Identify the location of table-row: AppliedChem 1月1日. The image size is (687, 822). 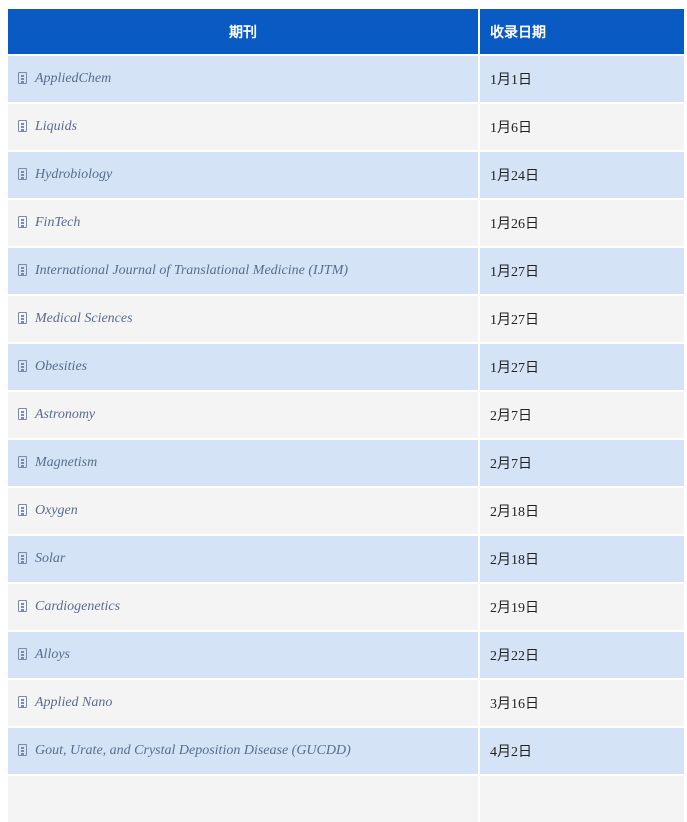
(346, 78).